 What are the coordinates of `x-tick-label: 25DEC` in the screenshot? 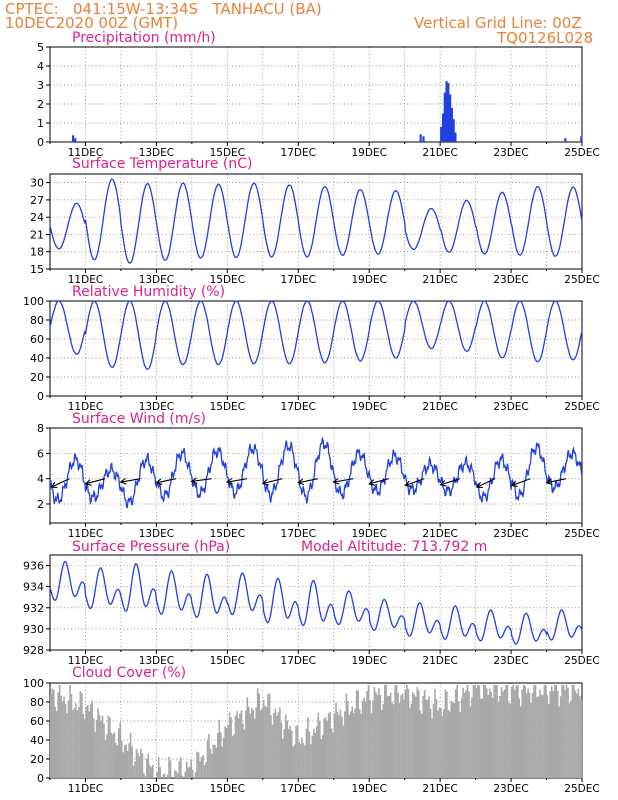 It's located at (581, 789).